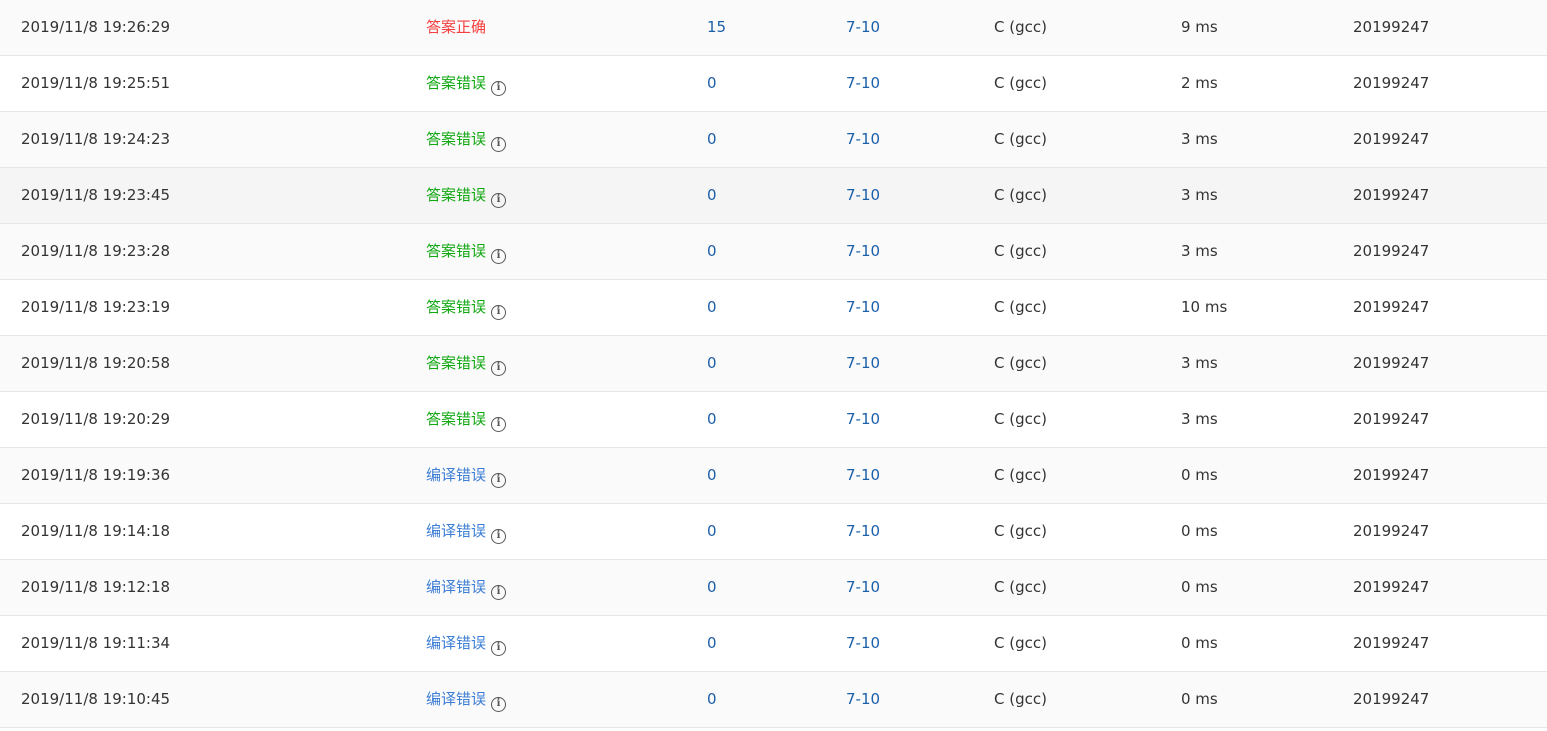  I want to click on duration: 3 ms, so click(1199, 363).